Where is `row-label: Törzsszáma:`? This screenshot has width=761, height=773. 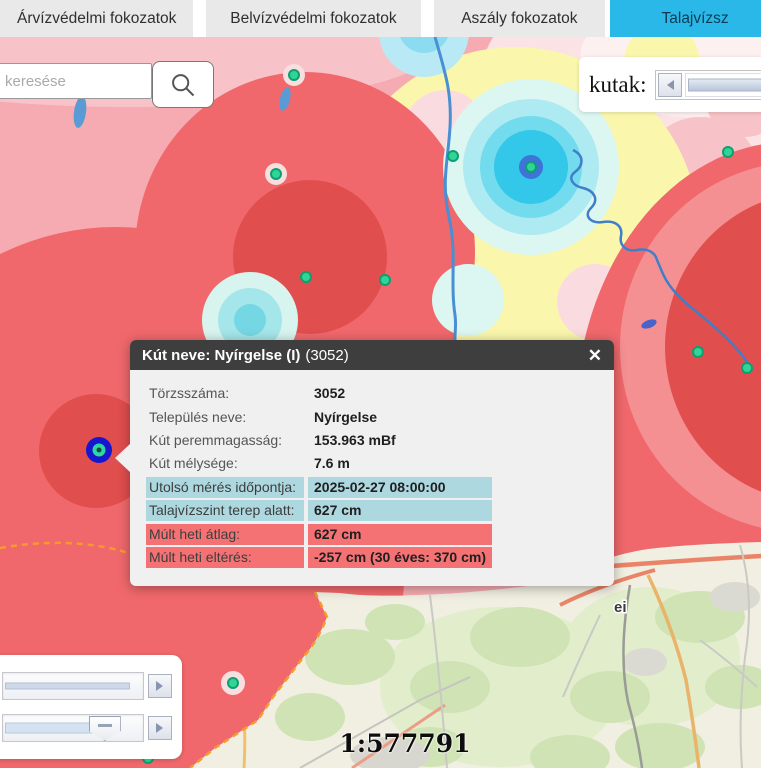
row-label: Törzsszáma: is located at coordinates (225, 393).